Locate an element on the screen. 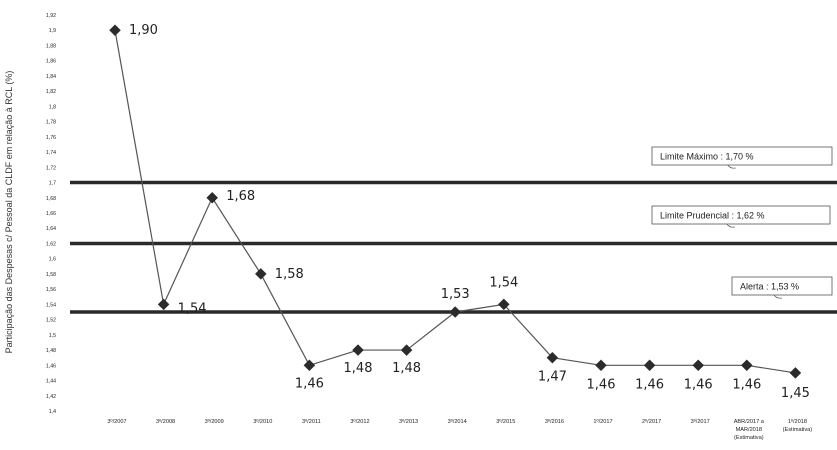 This screenshot has height=450, width=837. x-tick-label: 3º/2007 is located at coordinates (116, 421).